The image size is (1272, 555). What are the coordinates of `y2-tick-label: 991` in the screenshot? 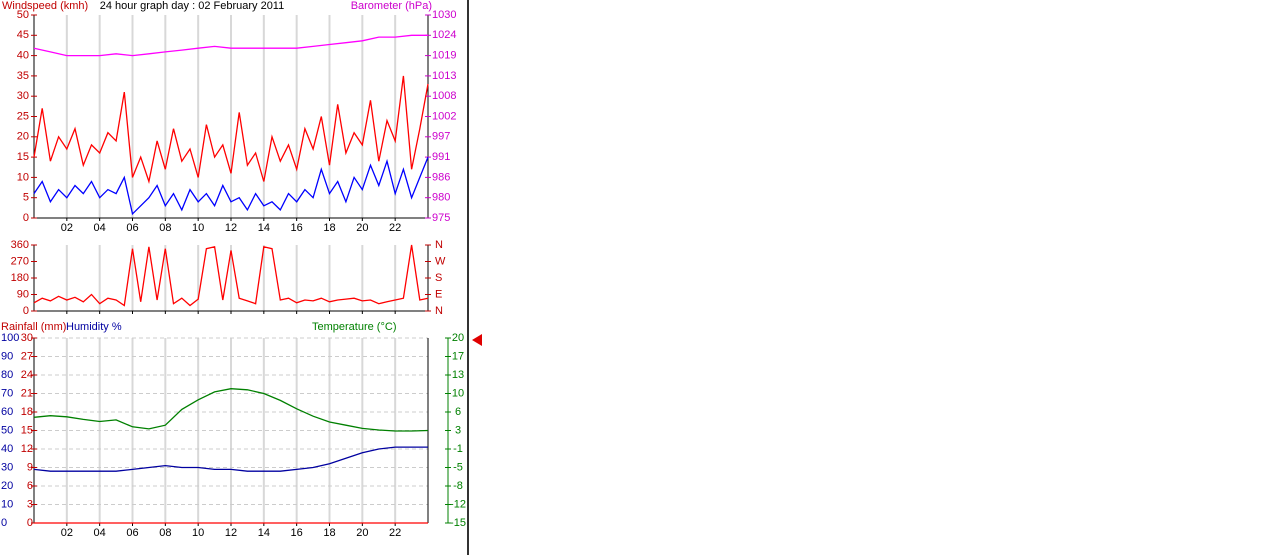 It's located at (441, 157).